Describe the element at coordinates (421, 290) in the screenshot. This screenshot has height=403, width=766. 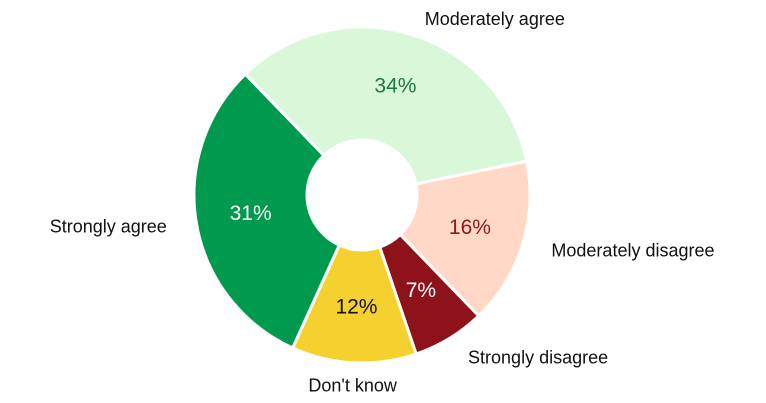
I see `value-label: 7%` at that location.